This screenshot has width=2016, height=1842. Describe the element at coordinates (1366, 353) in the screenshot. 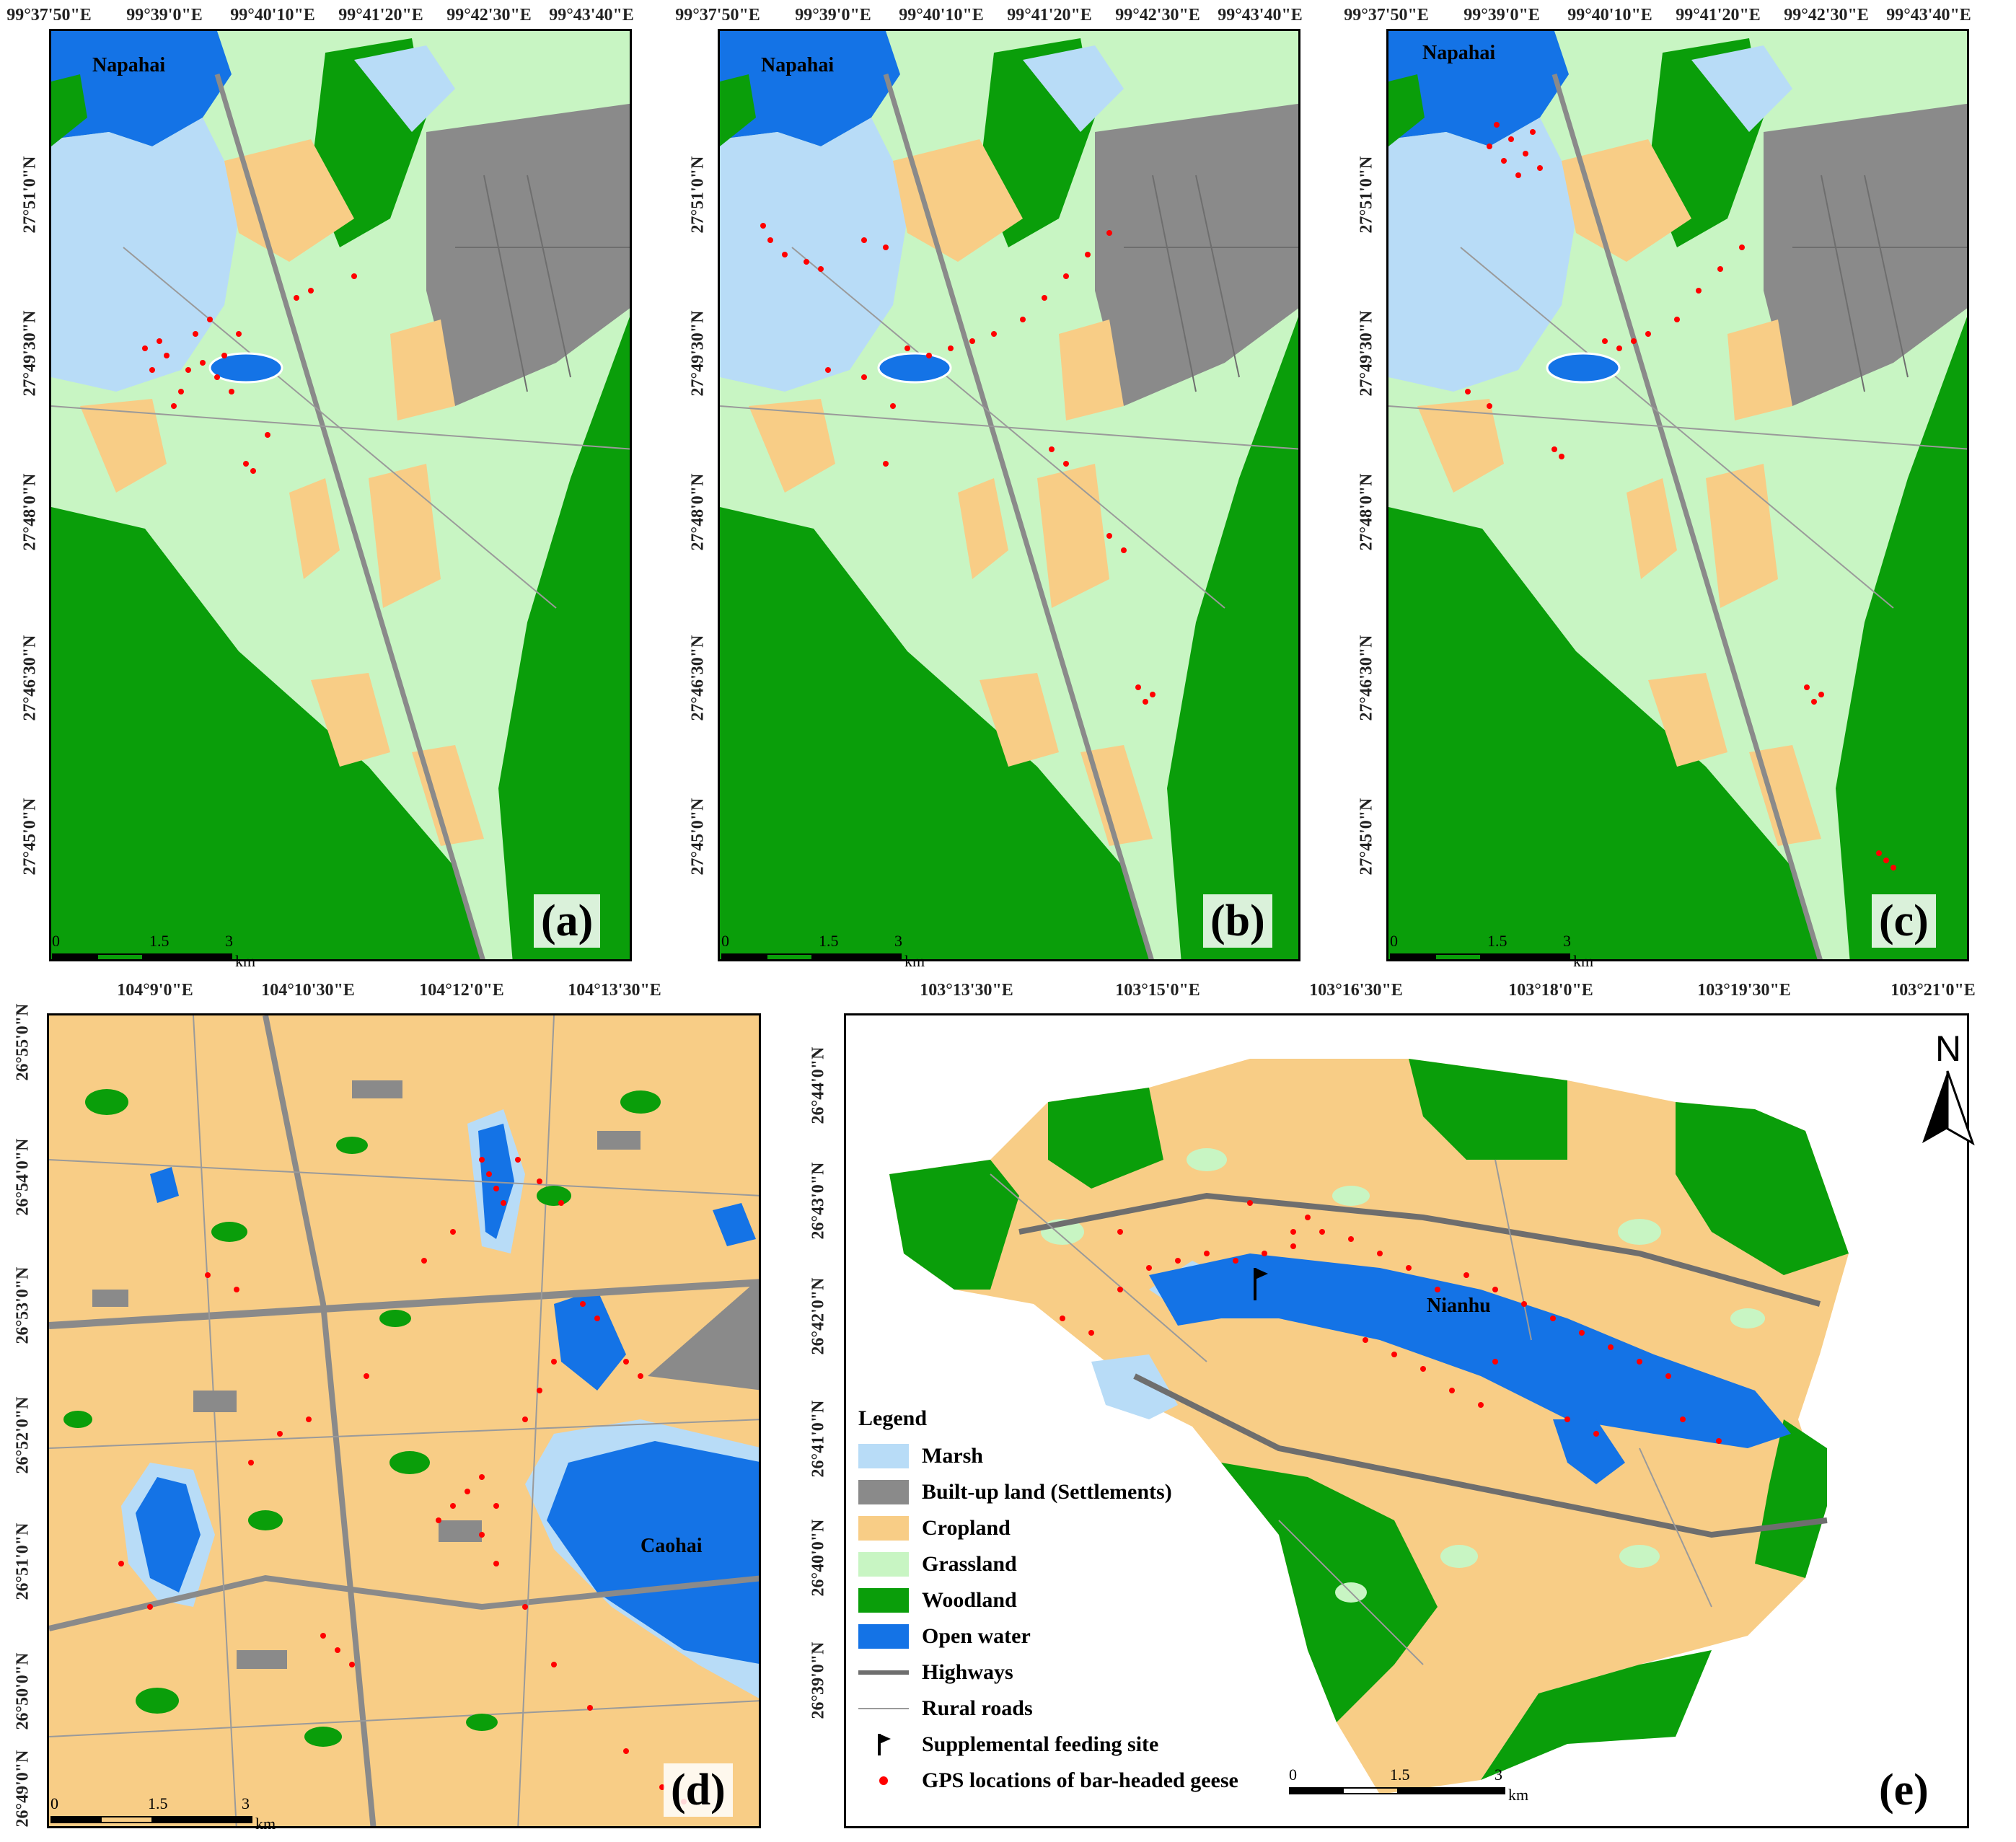

I see `panel-c-left-tick: 27°49'30"N` at that location.